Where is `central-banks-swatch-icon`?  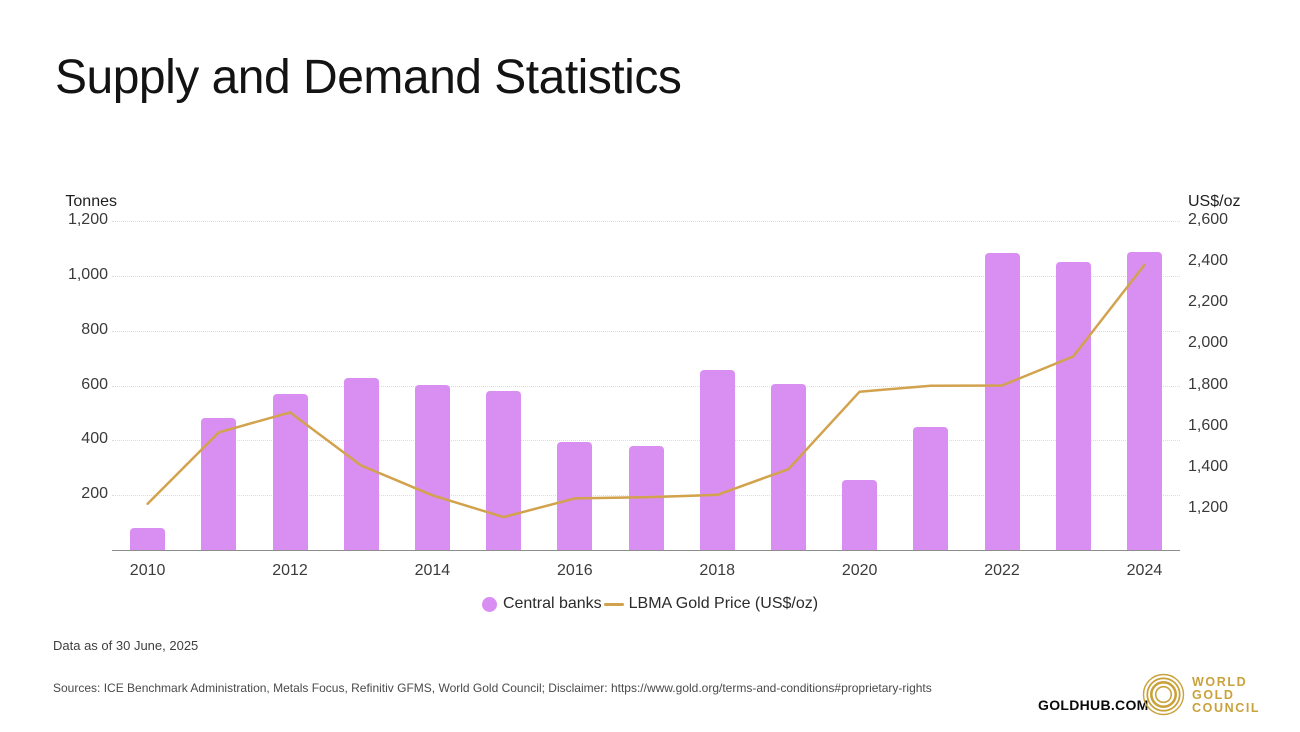 central-banks-swatch-icon is located at coordinates (489, 604).